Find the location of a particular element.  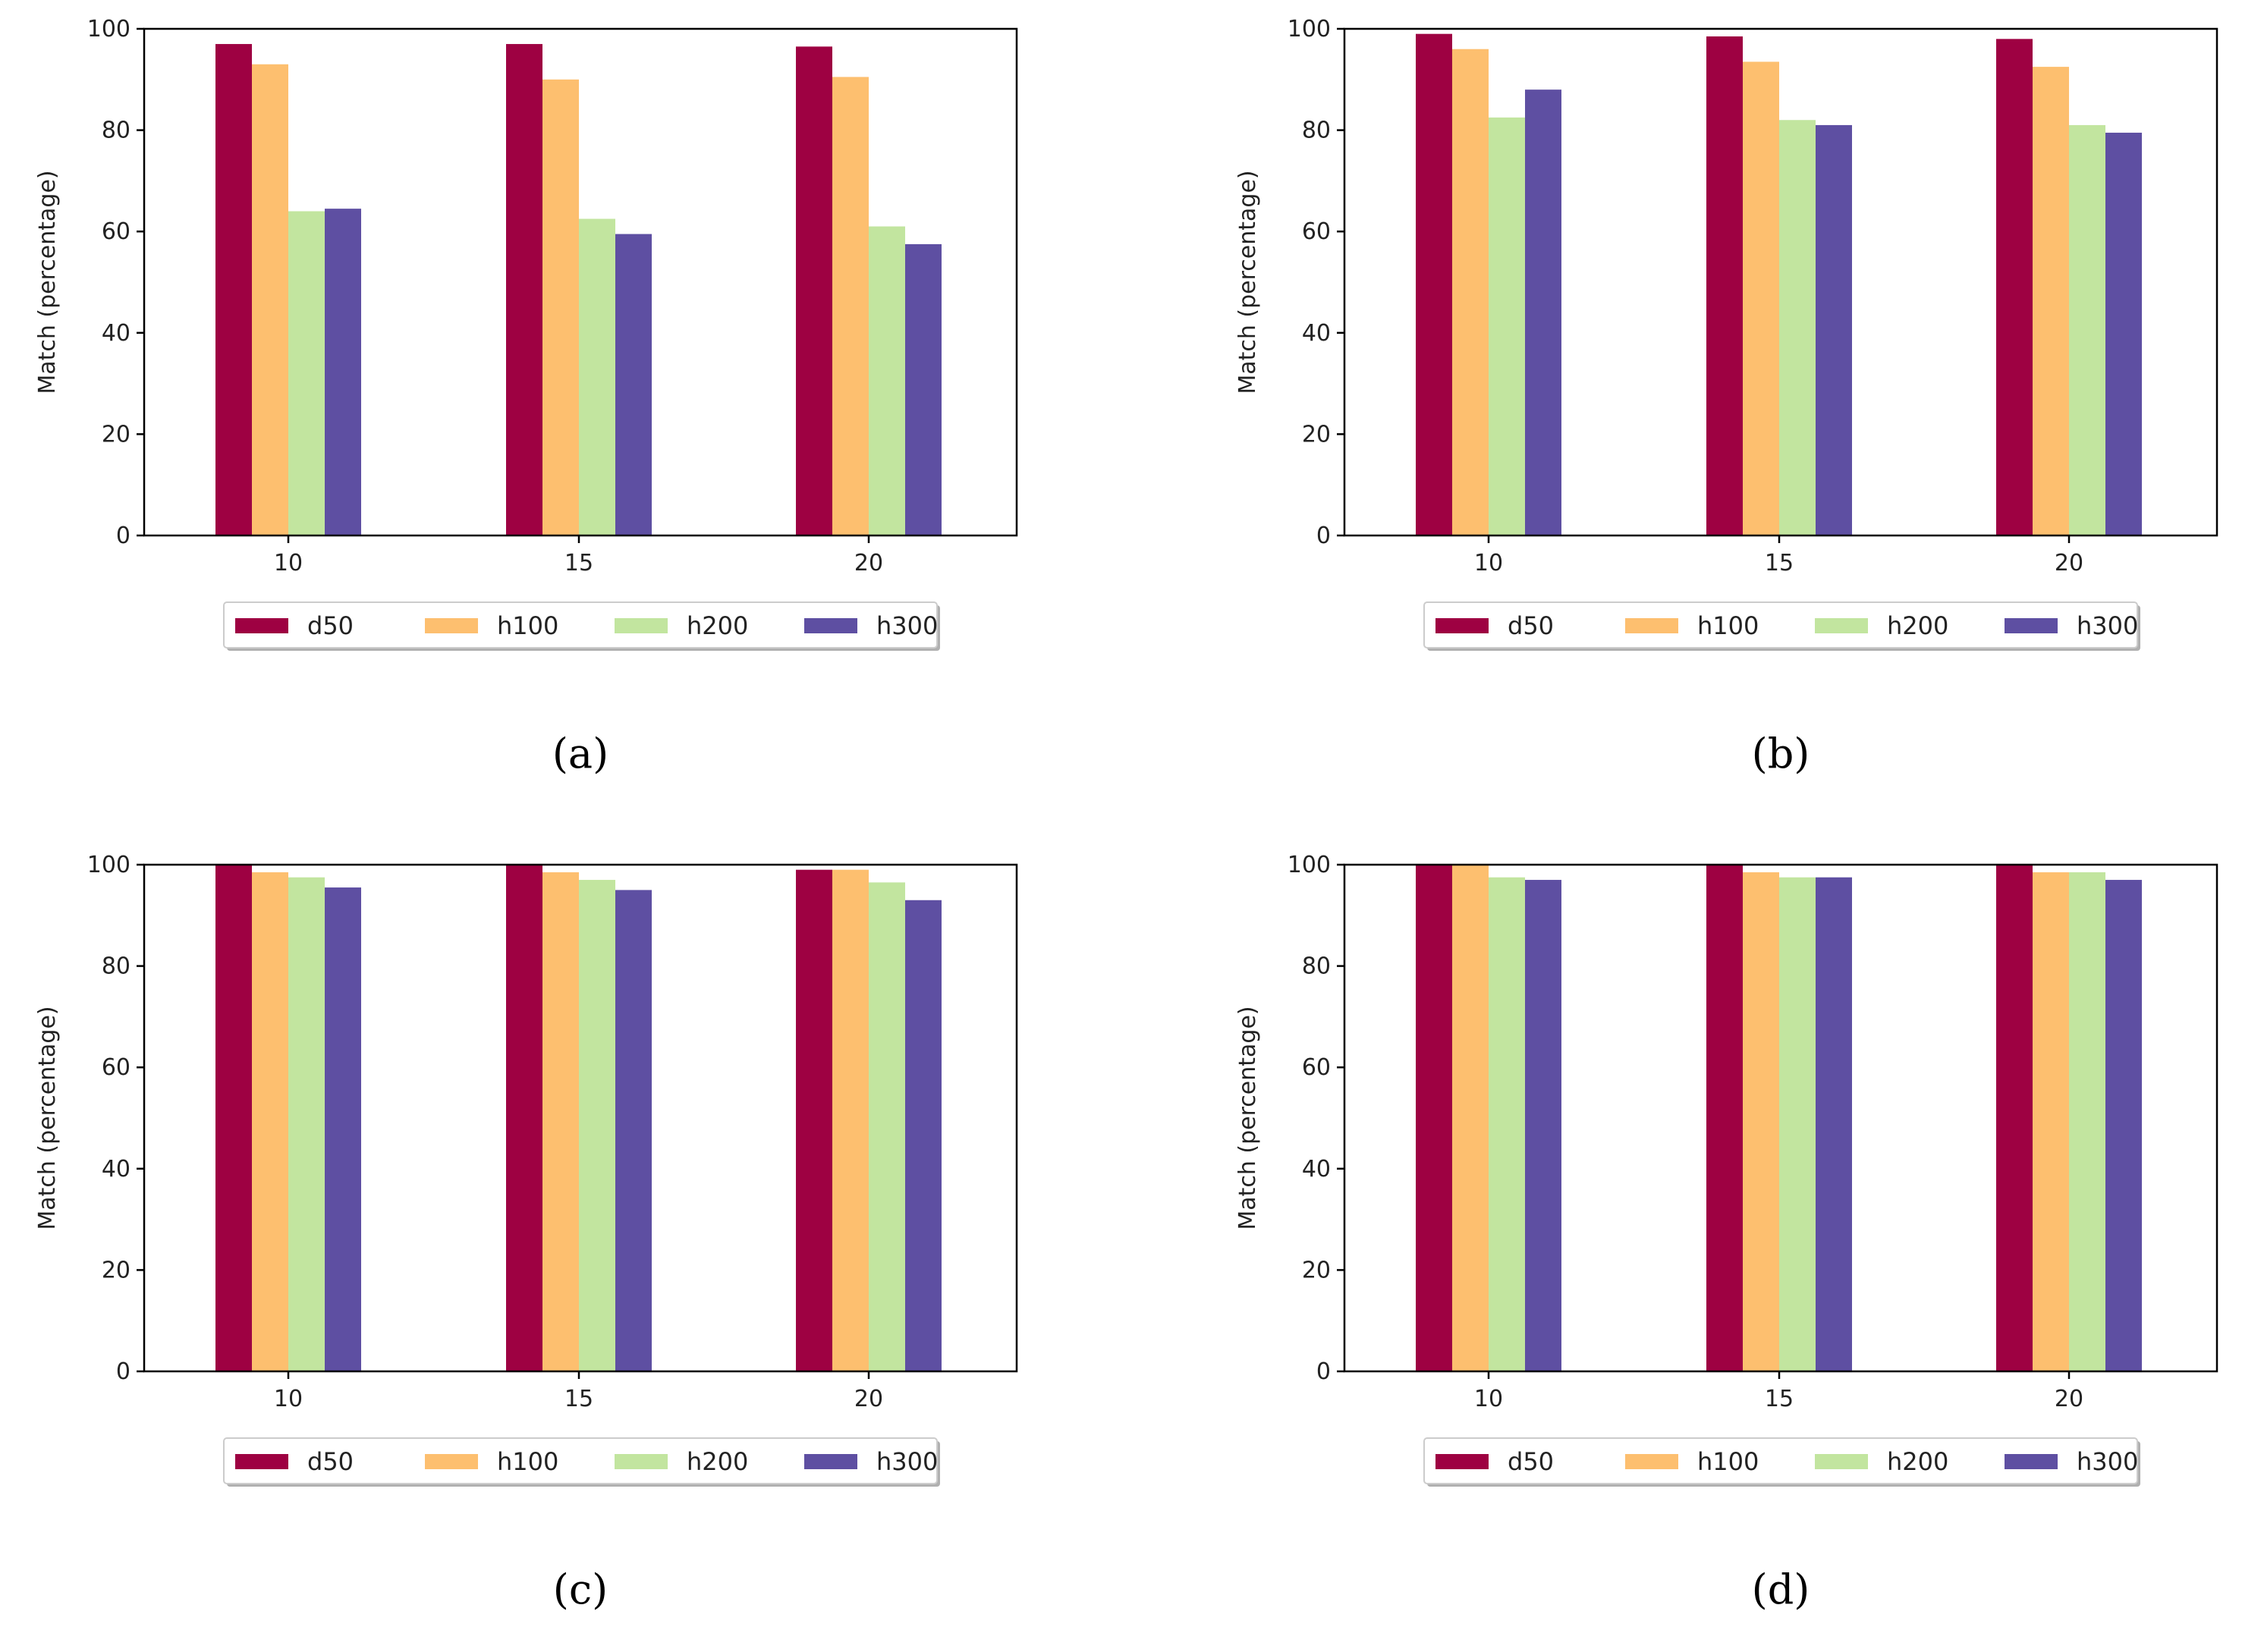

panel-label: (d) is located at coordinates (1781, 1590).